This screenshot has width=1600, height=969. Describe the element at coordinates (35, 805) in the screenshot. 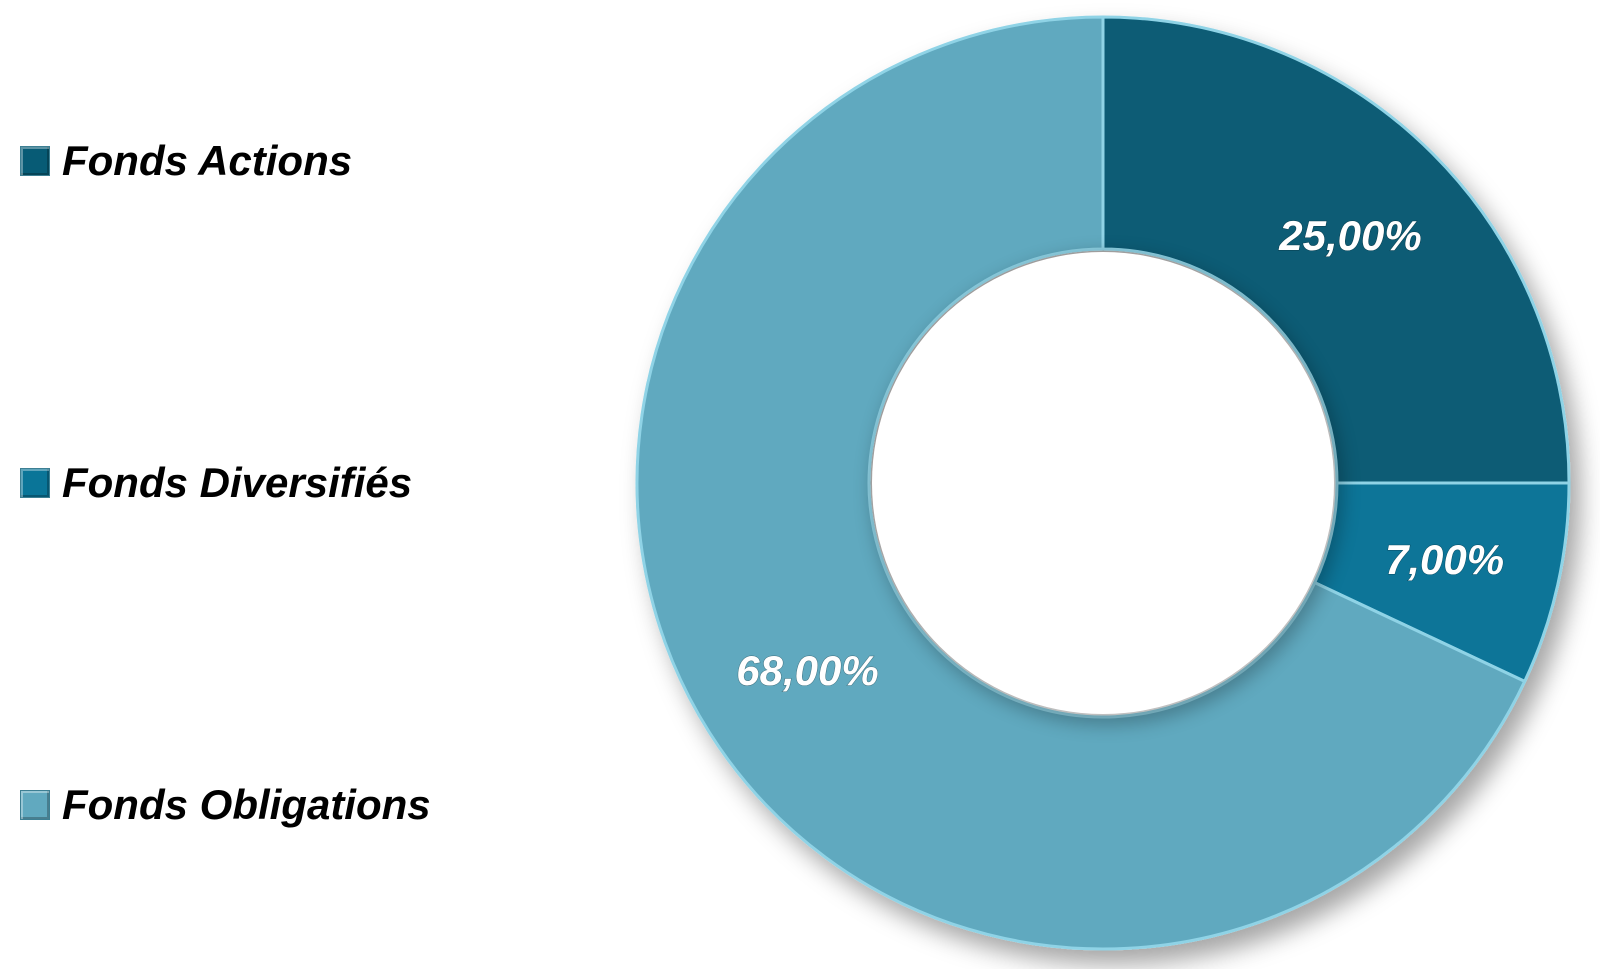

I see `legend-swatch-fonds-obligations` at that location.